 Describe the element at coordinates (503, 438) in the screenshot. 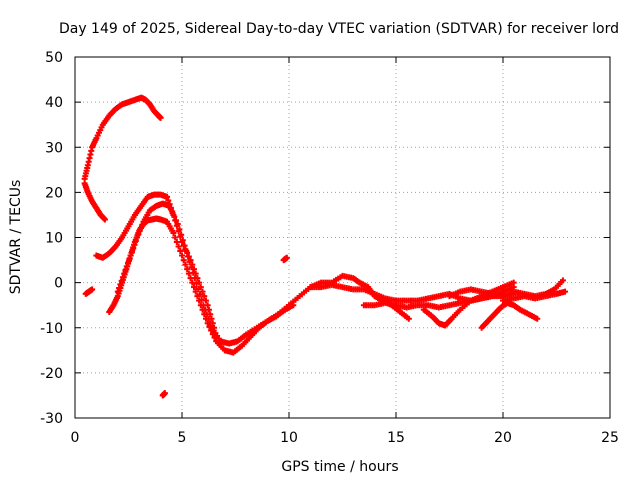

I see `x-tick-label: 20` at that location.